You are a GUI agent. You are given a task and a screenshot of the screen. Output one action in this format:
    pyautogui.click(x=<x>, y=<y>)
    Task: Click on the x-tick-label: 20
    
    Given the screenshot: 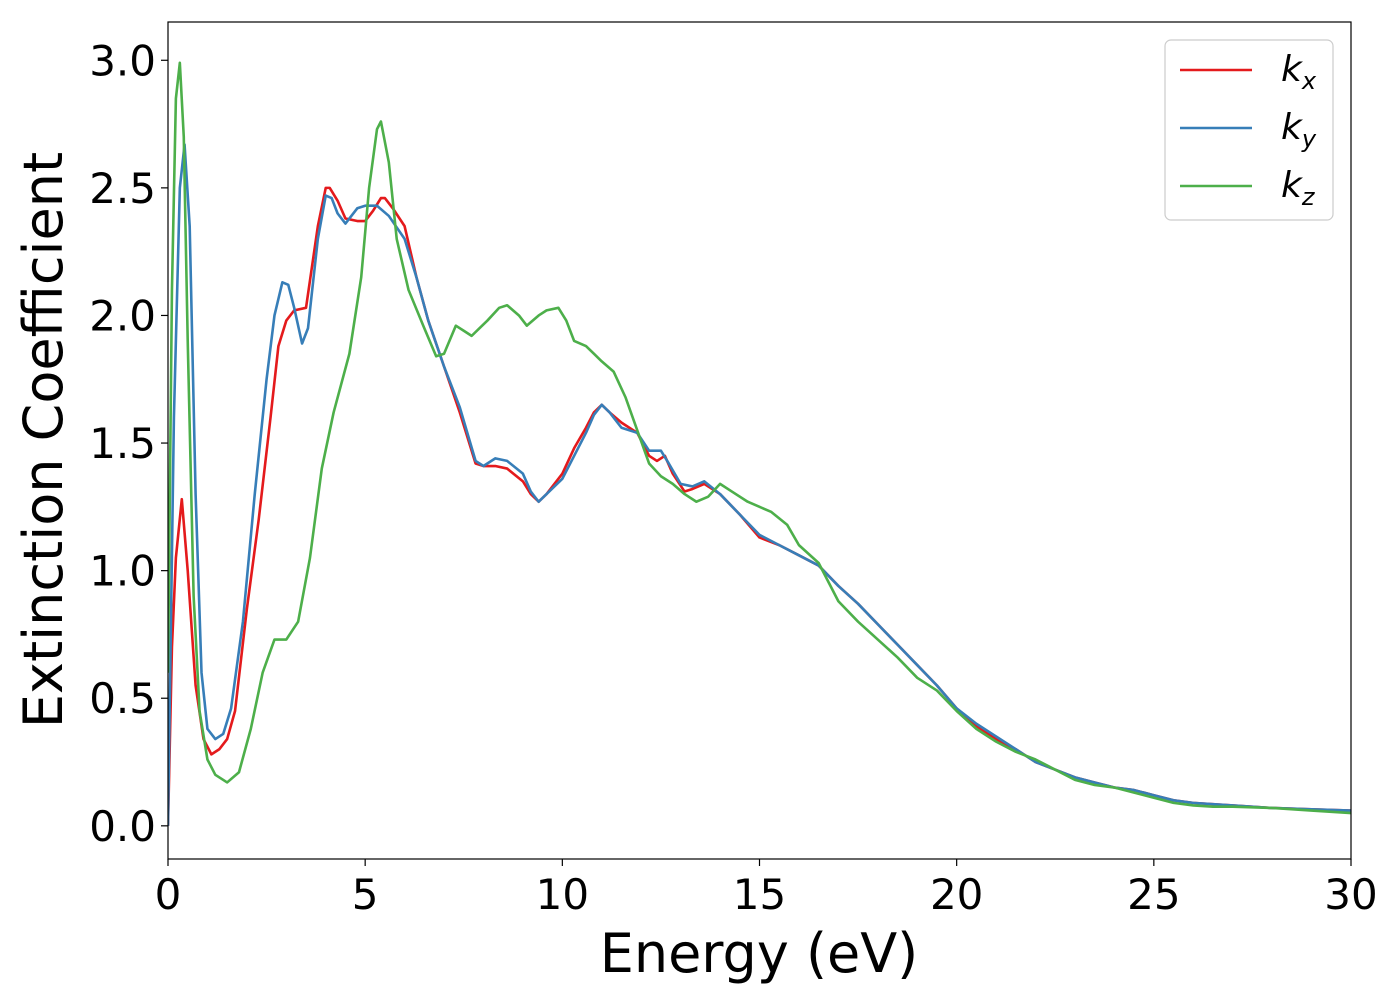 What is the action you would take?
    pyautogui.click(x=956, y=894)
    